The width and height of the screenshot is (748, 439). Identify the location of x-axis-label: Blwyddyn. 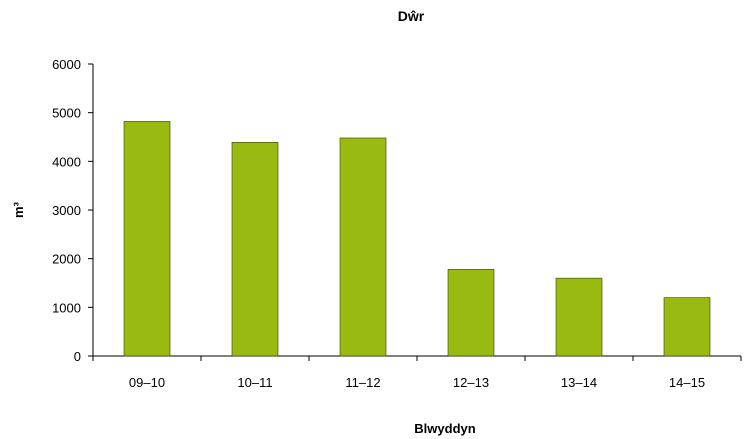
(444, 428).